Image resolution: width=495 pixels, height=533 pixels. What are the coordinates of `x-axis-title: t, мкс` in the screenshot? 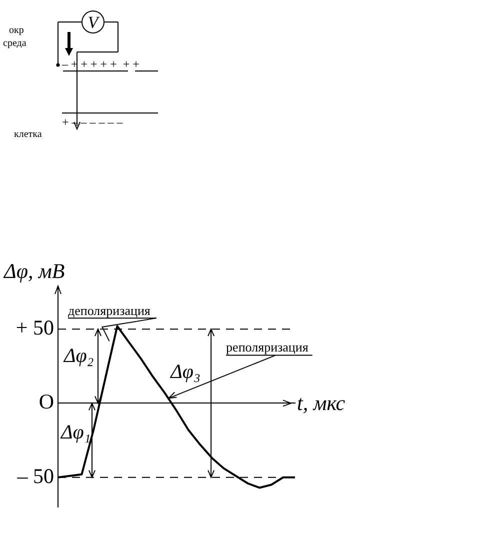 It's located at (321, 403).